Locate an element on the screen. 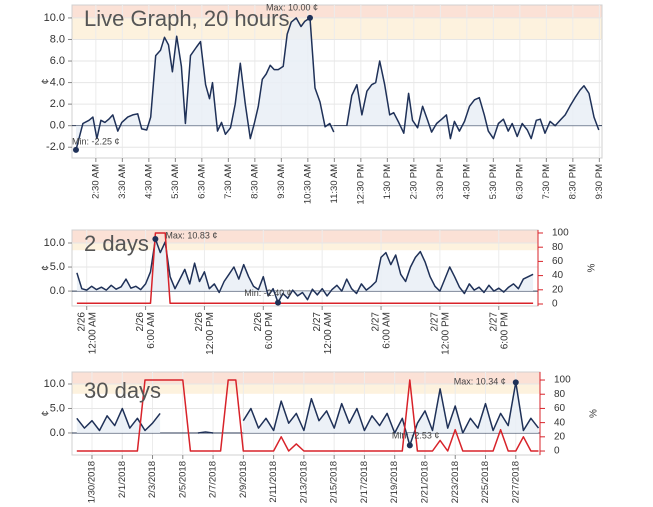  min-label: Min: -2.25 ¢ is located at coordinates (96, 141).